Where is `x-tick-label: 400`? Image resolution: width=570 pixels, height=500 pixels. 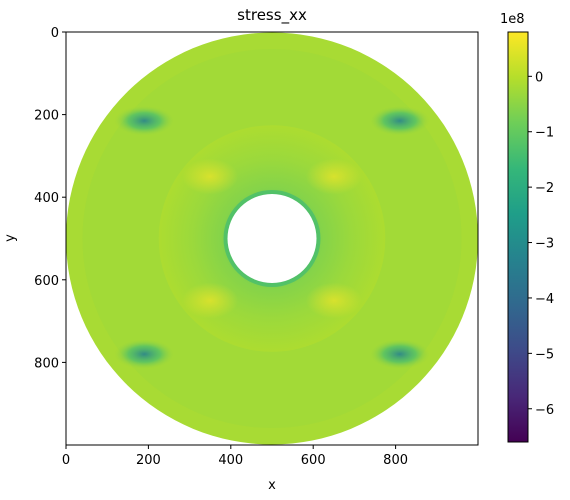 x-tick-label: 400 is located at coordinates (230, 460).